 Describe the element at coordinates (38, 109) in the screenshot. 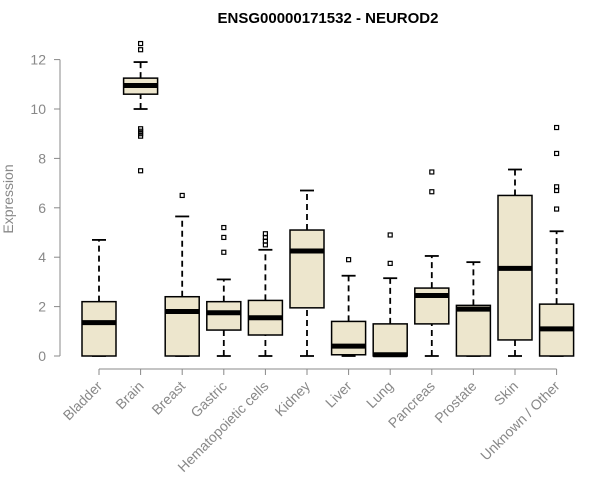

I see `y-tick-label: 10` at that location.